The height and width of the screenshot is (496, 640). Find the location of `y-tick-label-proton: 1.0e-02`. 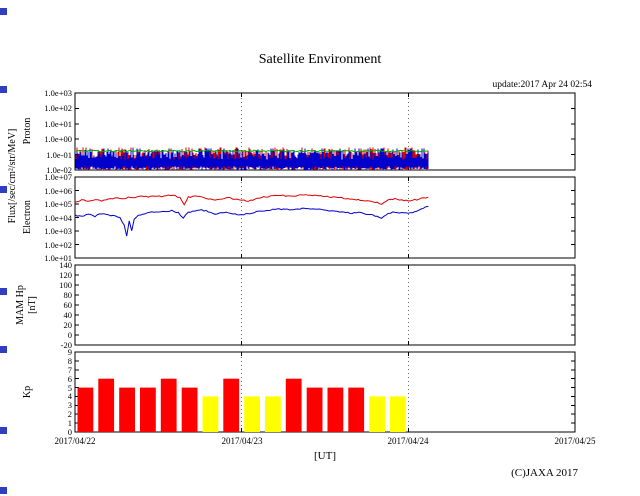

y-tick-label-proton: 1.0e-02 is located at coordinates (59, 170).